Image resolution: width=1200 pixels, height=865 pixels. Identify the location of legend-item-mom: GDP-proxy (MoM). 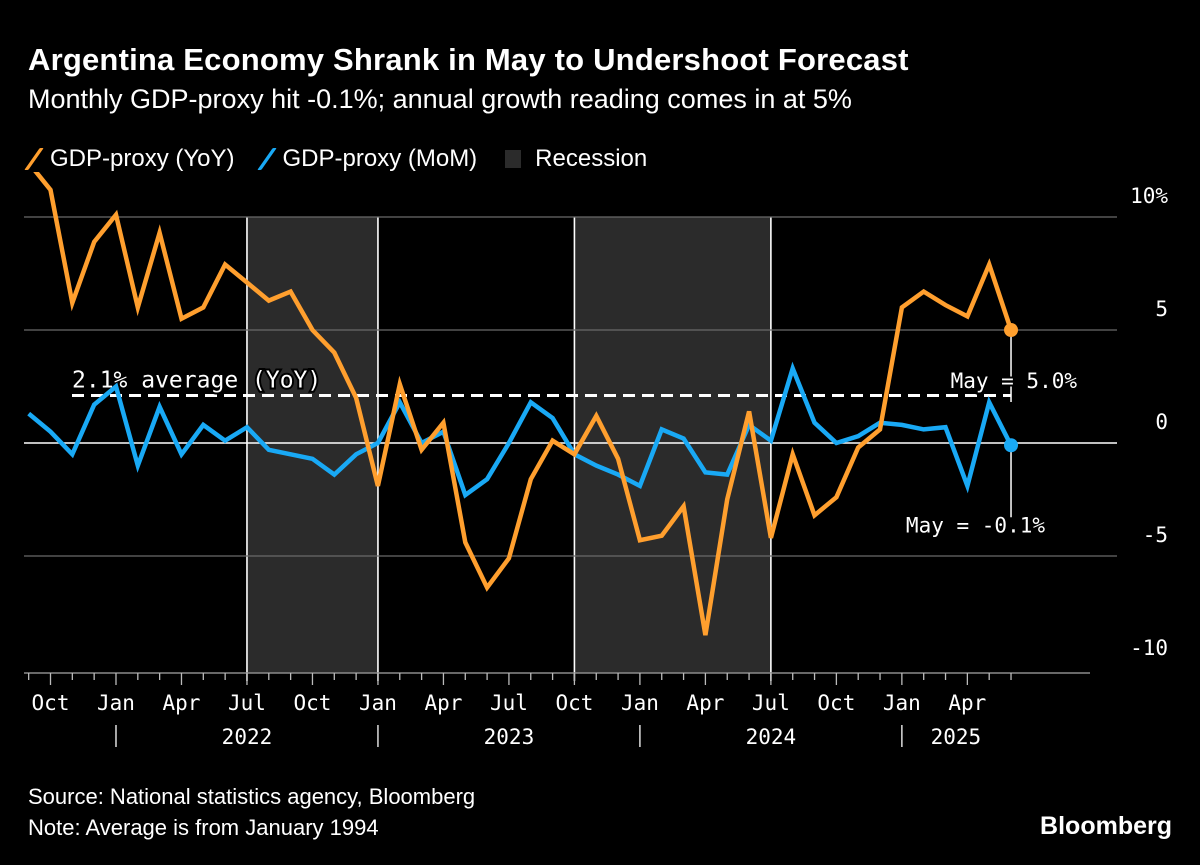
(367, 159).